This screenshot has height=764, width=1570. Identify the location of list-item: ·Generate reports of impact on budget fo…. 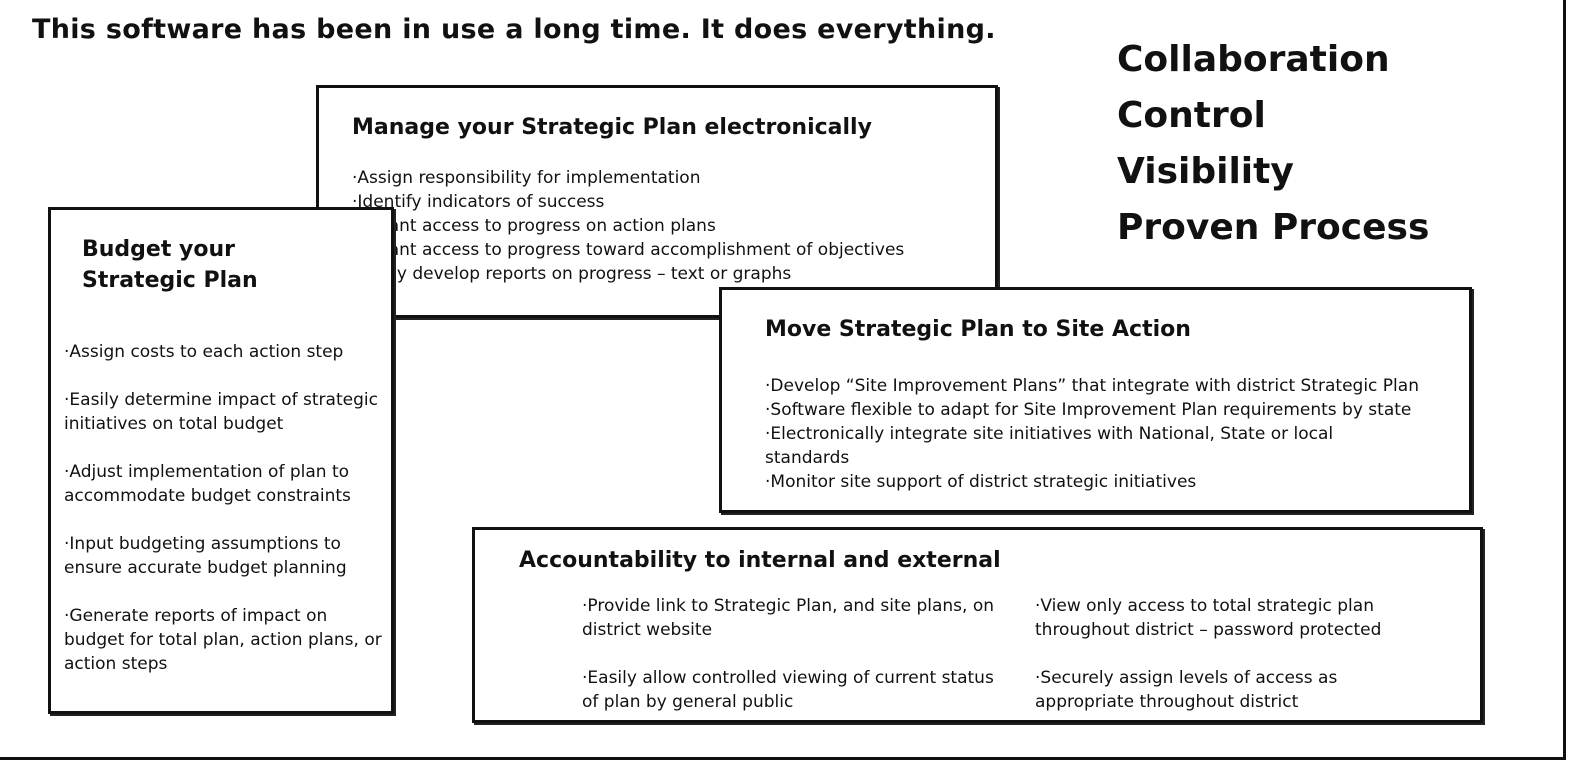
(223, 640).